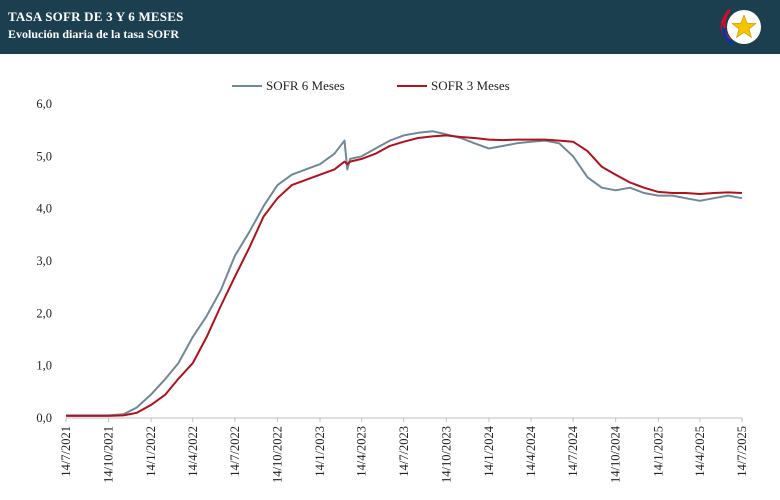 The image size is (780, 500). I want to click on chart-subtitle: Evolución diaria de la tasa SOFR, so click(94, 34).